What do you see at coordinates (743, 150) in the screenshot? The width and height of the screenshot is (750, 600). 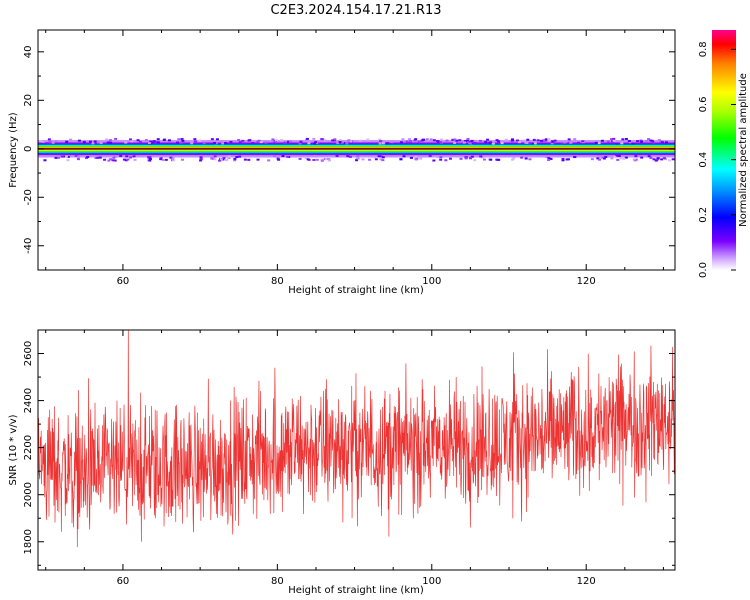 I see `colorbar-label: Normalized spectral amplitude` at bounding box center [743, 150].